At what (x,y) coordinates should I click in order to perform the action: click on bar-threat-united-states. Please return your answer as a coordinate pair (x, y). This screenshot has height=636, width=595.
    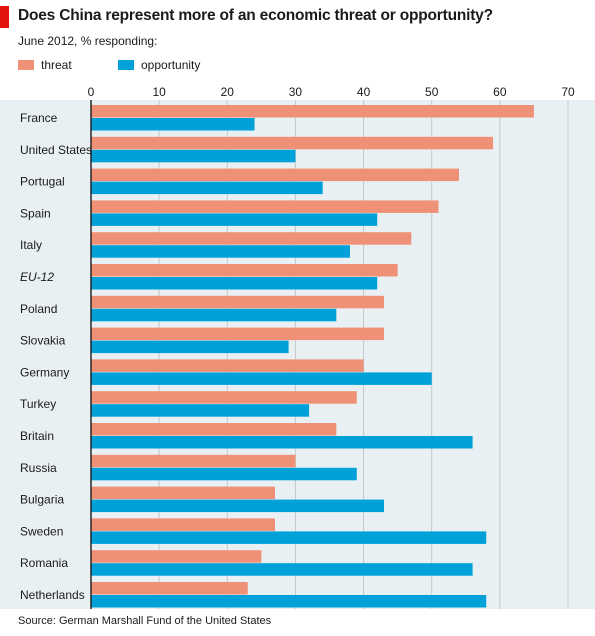
    Looking at the image, I should click on (292, 143).